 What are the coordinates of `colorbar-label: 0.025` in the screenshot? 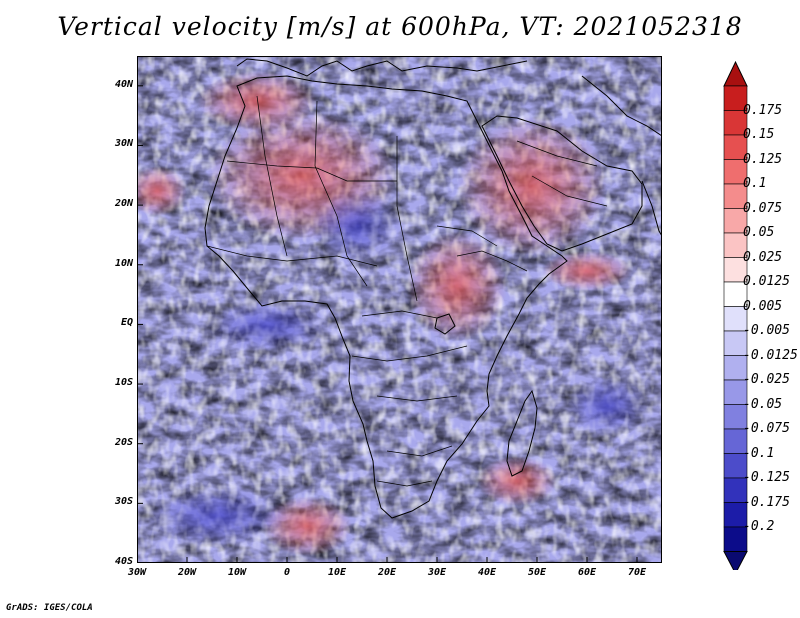 It's located at (763, 257).